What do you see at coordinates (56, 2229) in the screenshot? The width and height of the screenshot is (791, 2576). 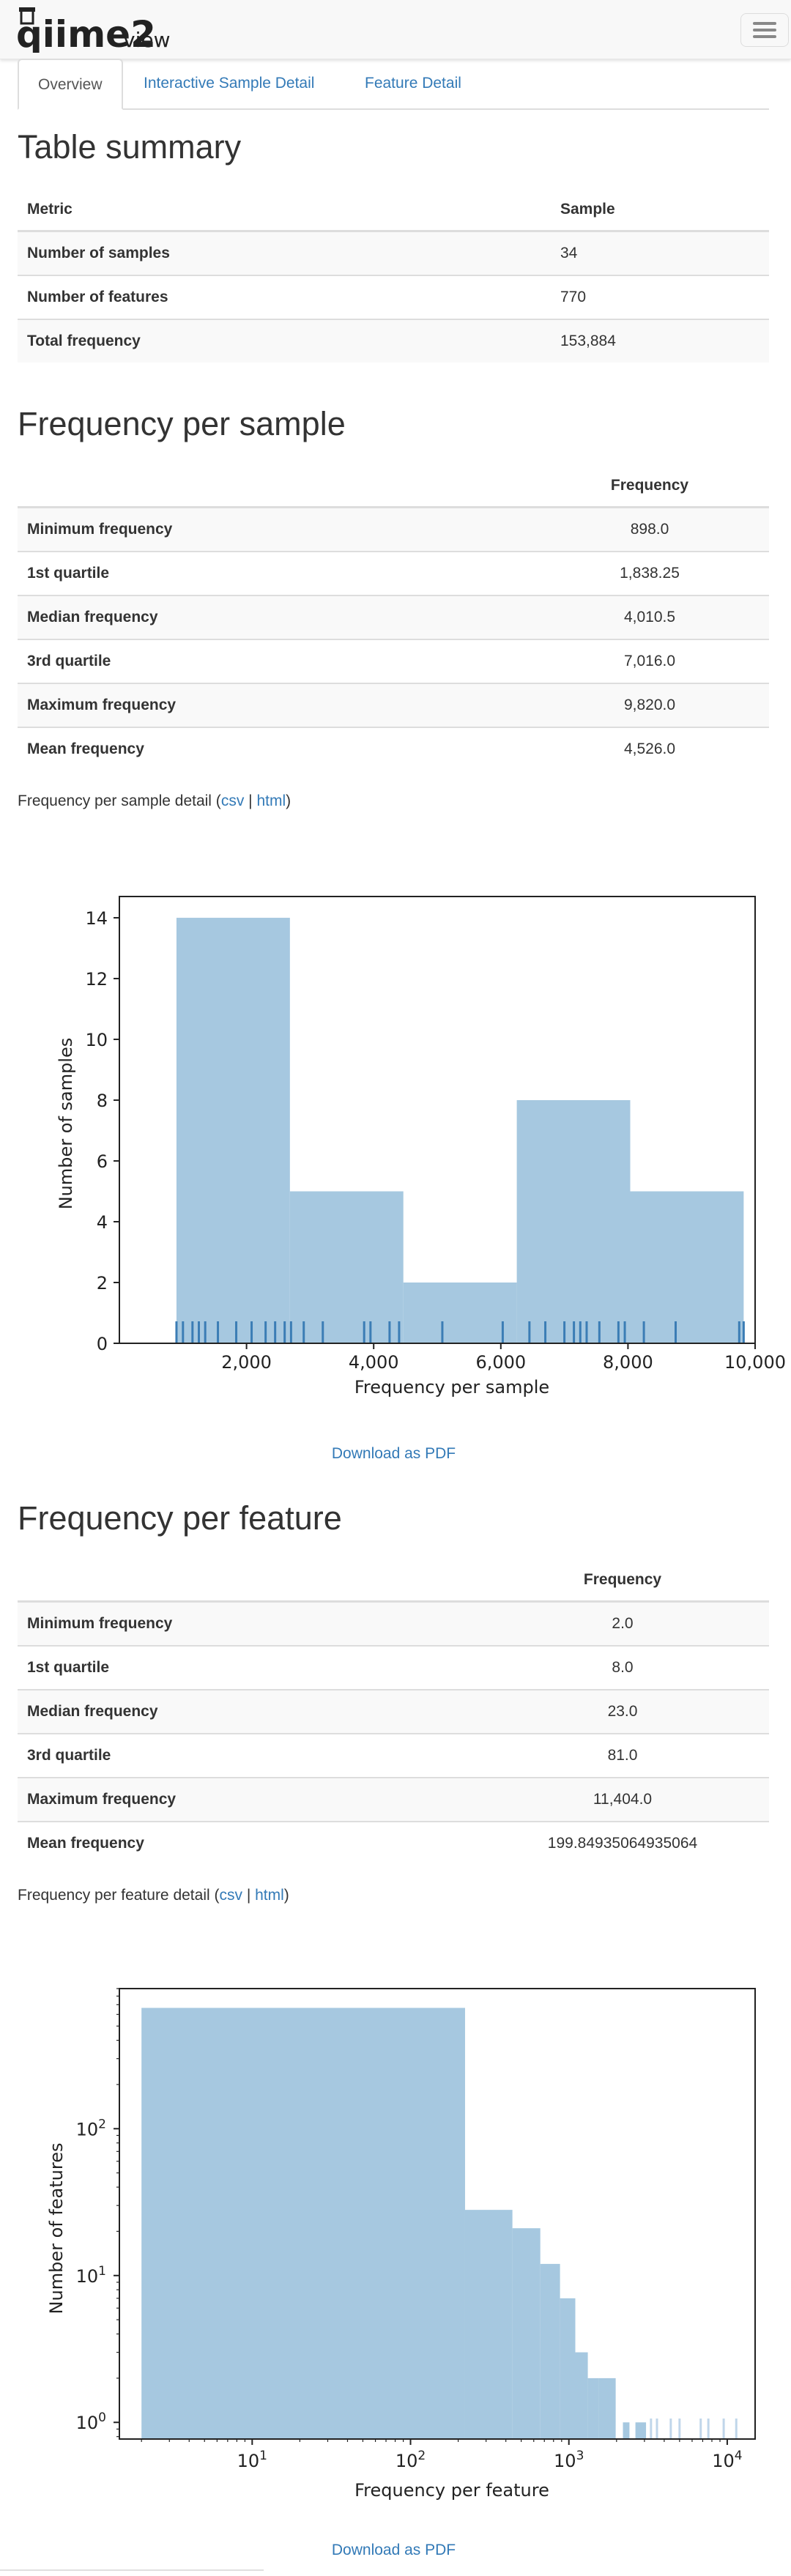 I see `y-axis-label: Number of features` at bounding box center [56, 2229].